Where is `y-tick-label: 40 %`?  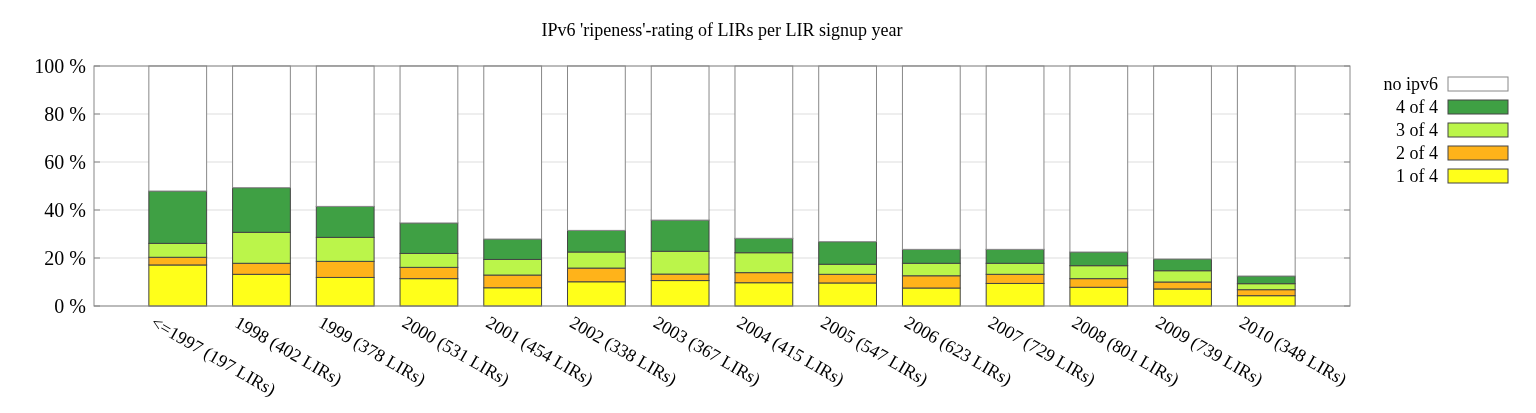
y-tick-label: 40 % is located at coordinates (65, 210).